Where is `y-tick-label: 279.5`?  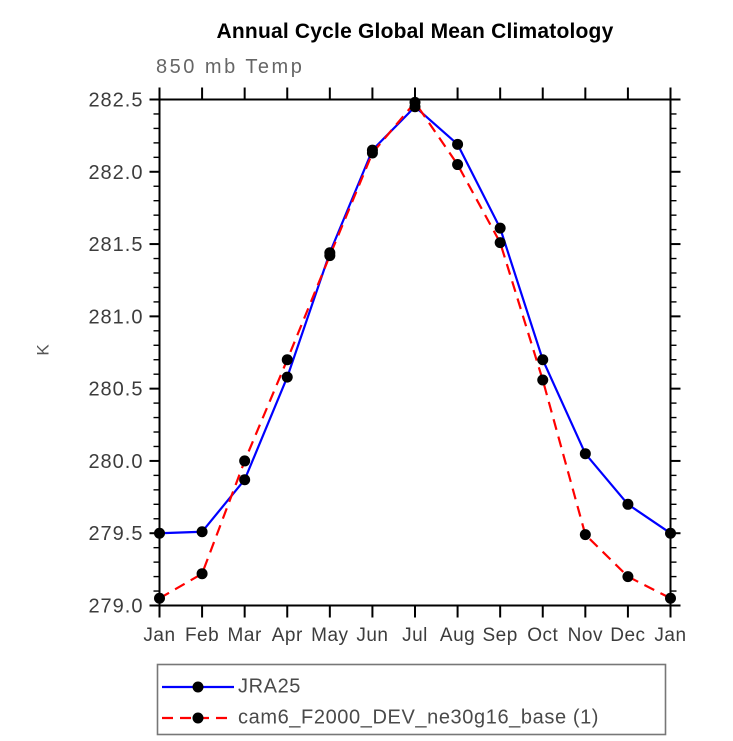
y-tick-label: 279.5 is located at coordinates (115, 534).